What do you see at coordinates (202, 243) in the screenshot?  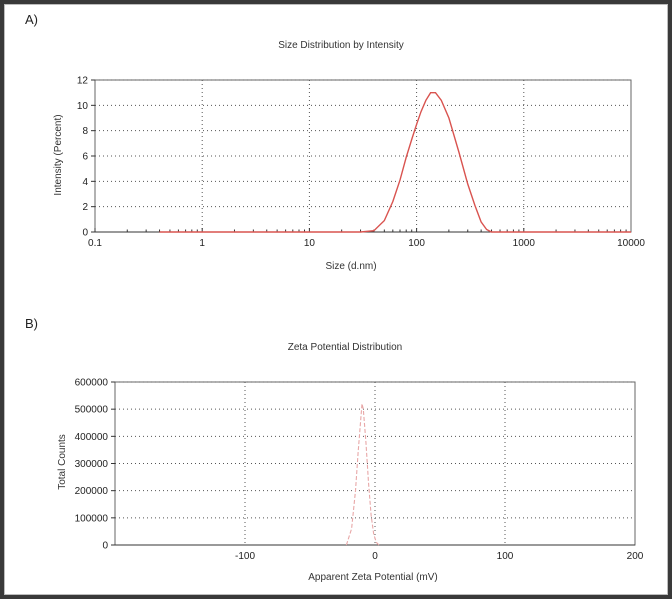 I see `x-tick-label: 1` at bounding box center [202, 243].